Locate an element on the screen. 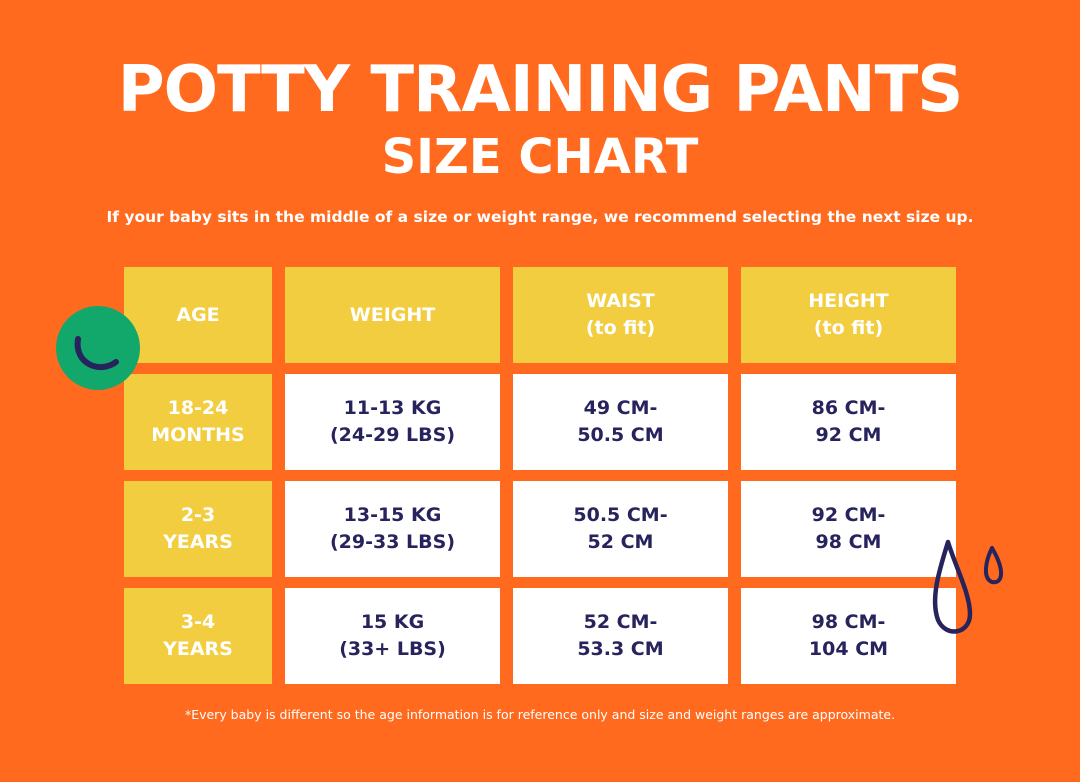 This screenshot has width=1080, height=782. table-cell: 86 CM- 92 CM is located at coordinates (848, 422).